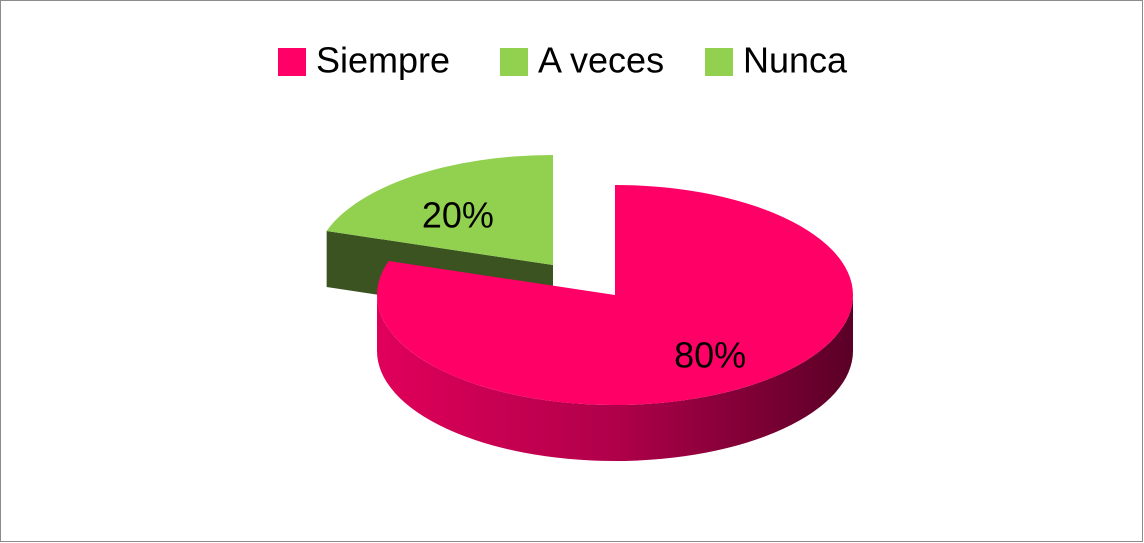  I want to click on data-label: 20%, so click(458, 214).